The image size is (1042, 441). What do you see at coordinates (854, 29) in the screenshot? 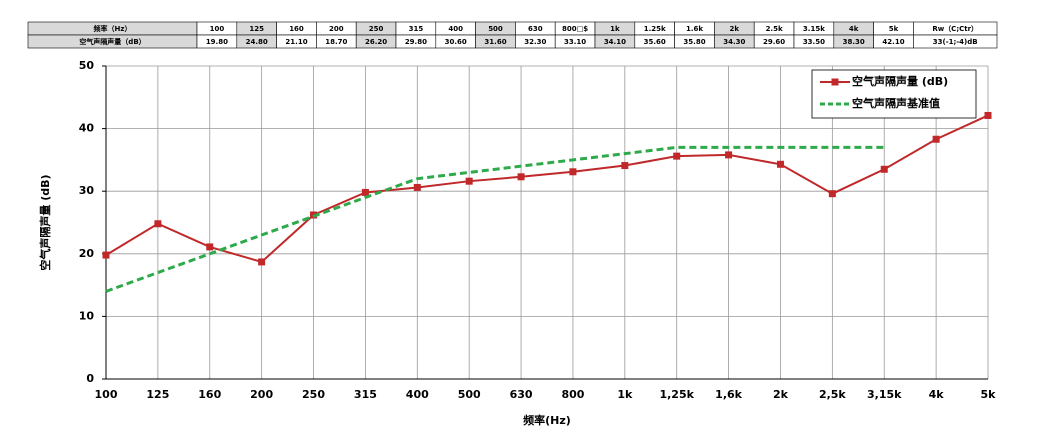
I see `cell-text: 4k` at bounding box center [854, 29].